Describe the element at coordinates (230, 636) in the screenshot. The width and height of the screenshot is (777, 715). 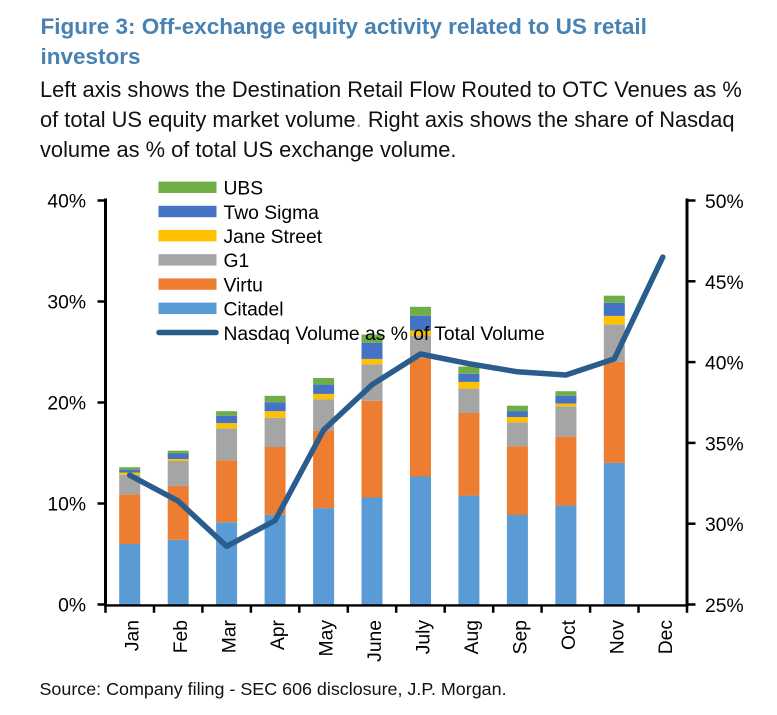
I see `svg-text: Mar` at that location.